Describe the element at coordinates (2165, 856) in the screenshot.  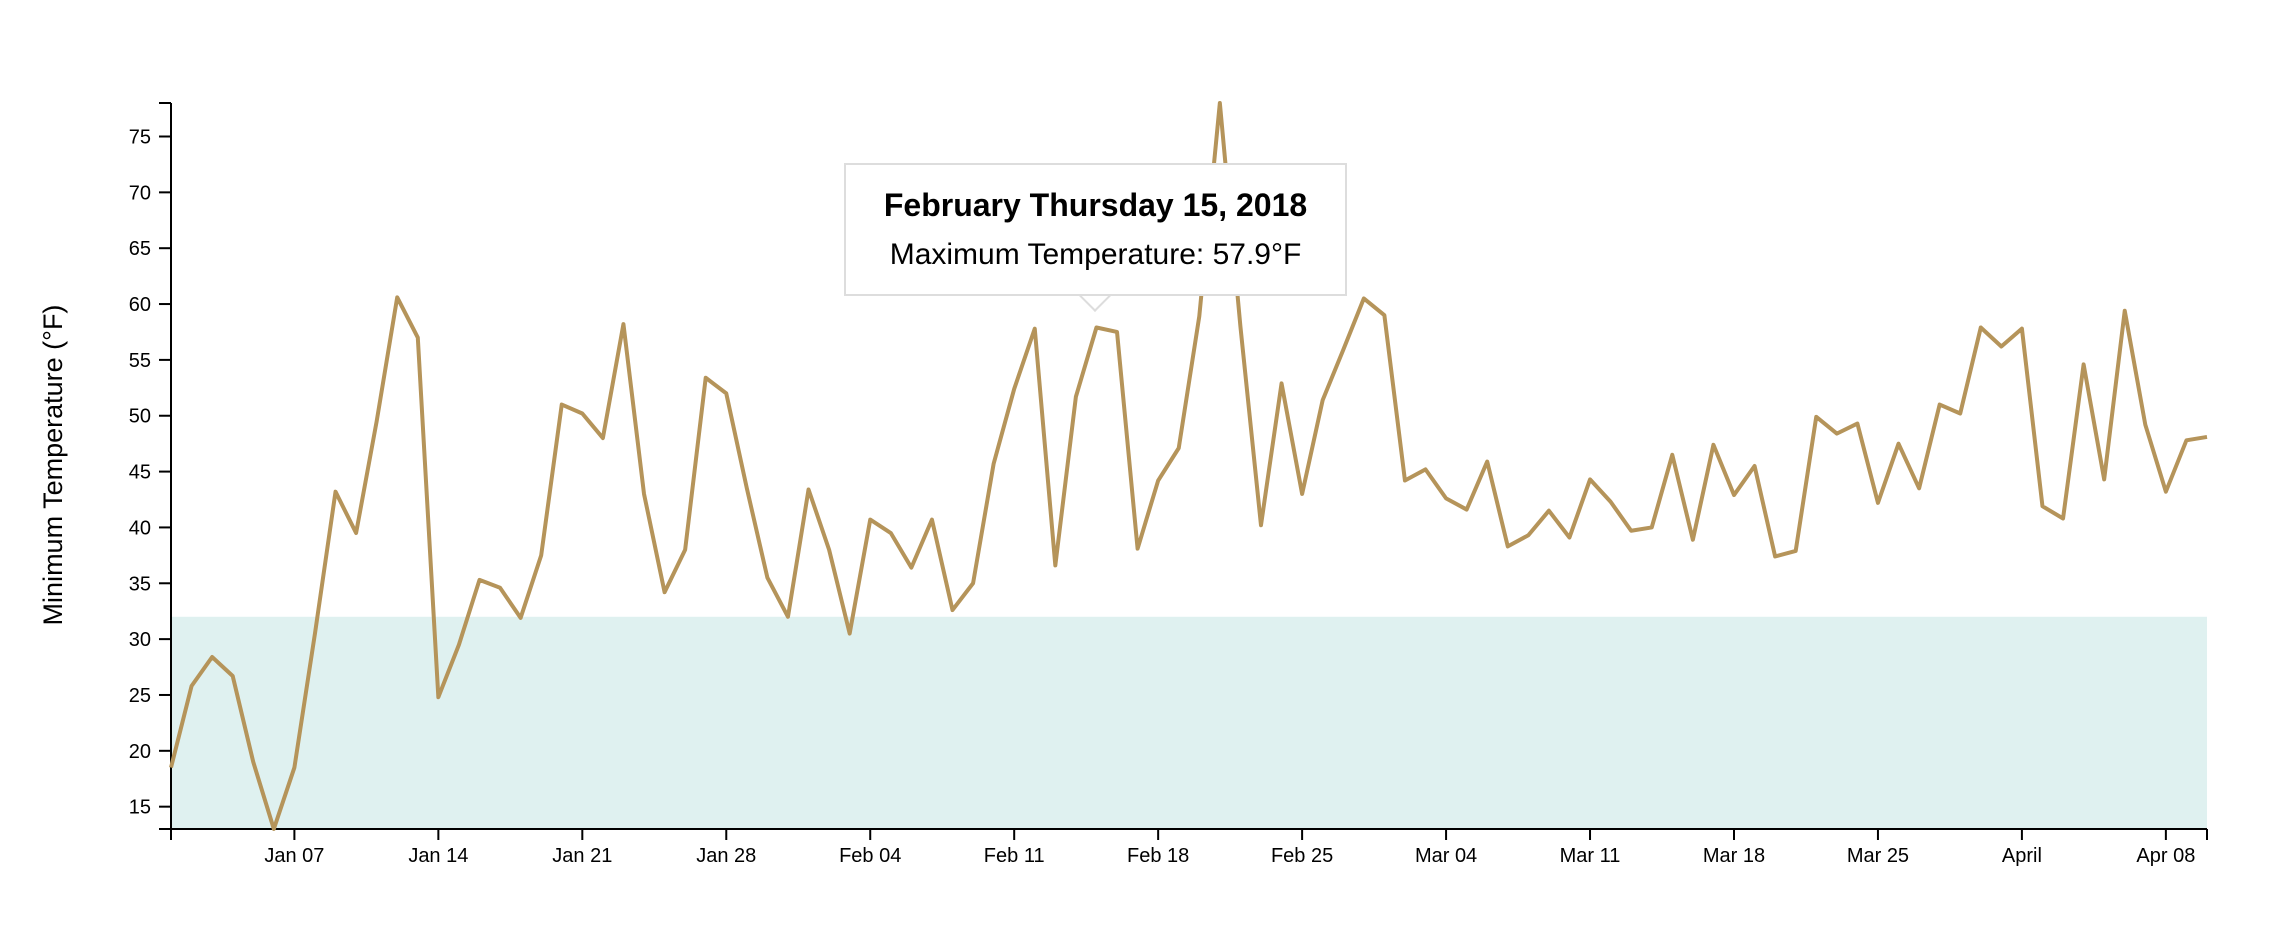
I see `x-tick-label: Apr 08` at that location.